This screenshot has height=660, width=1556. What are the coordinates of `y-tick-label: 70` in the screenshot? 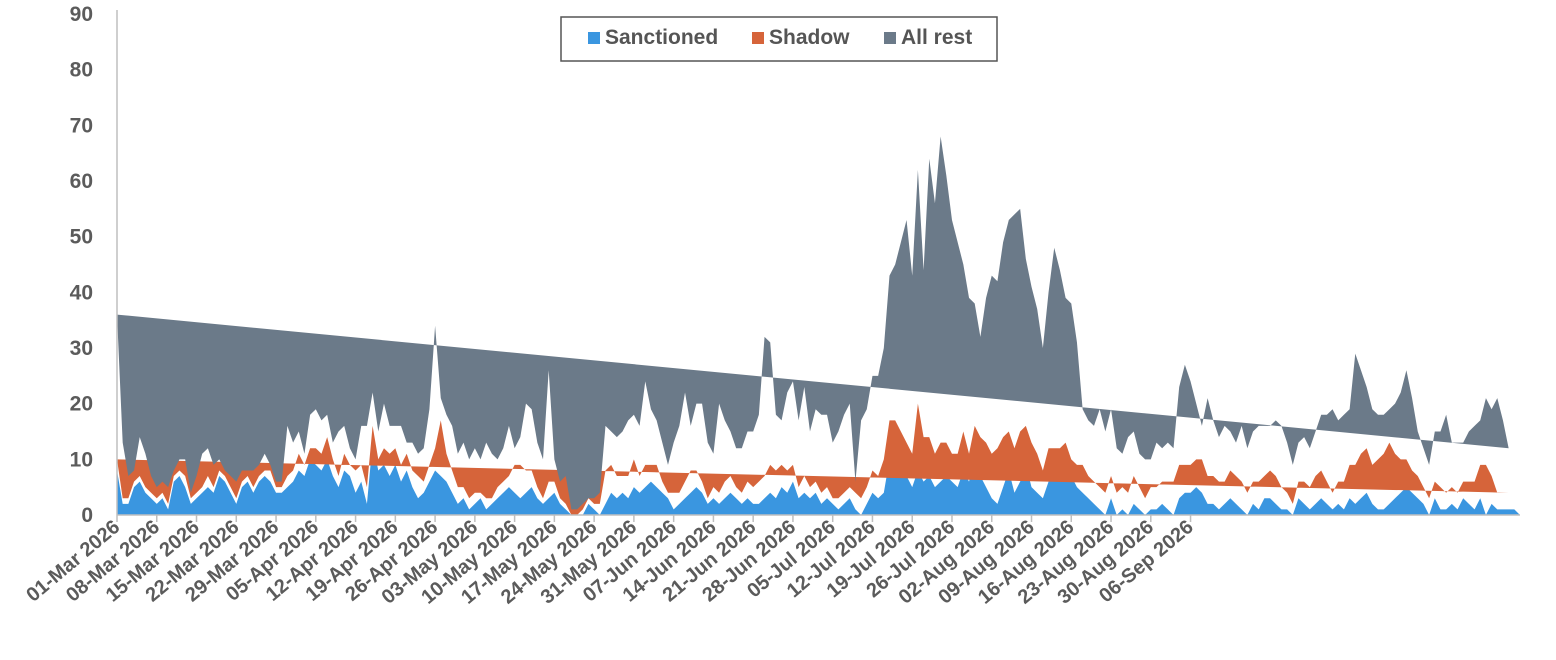 It's located at (81, 125).